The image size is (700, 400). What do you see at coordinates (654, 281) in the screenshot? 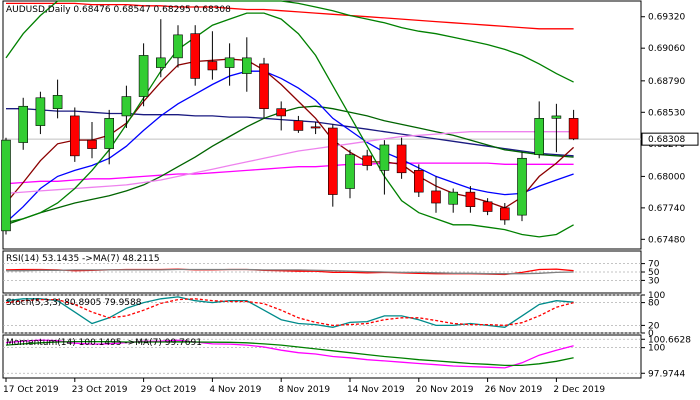
I see `rsi-tick-label: 30` at bounding box center [654, 281].